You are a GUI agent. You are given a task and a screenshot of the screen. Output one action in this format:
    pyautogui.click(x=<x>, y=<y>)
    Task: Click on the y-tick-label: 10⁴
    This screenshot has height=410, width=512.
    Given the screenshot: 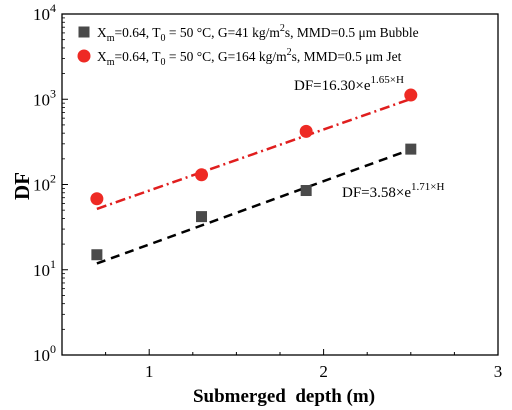 What is the action you would take?
    pyautogui.click(x=44, y=12)
    